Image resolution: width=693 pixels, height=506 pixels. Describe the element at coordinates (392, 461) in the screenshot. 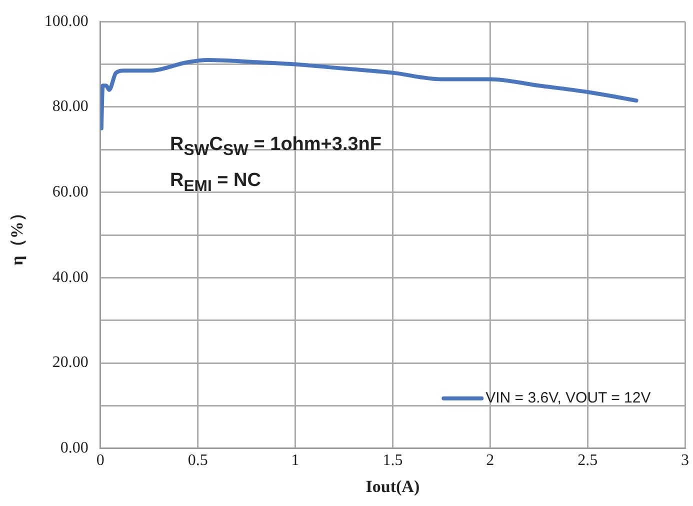

I see `x-tick-label: 1.5` at that location.